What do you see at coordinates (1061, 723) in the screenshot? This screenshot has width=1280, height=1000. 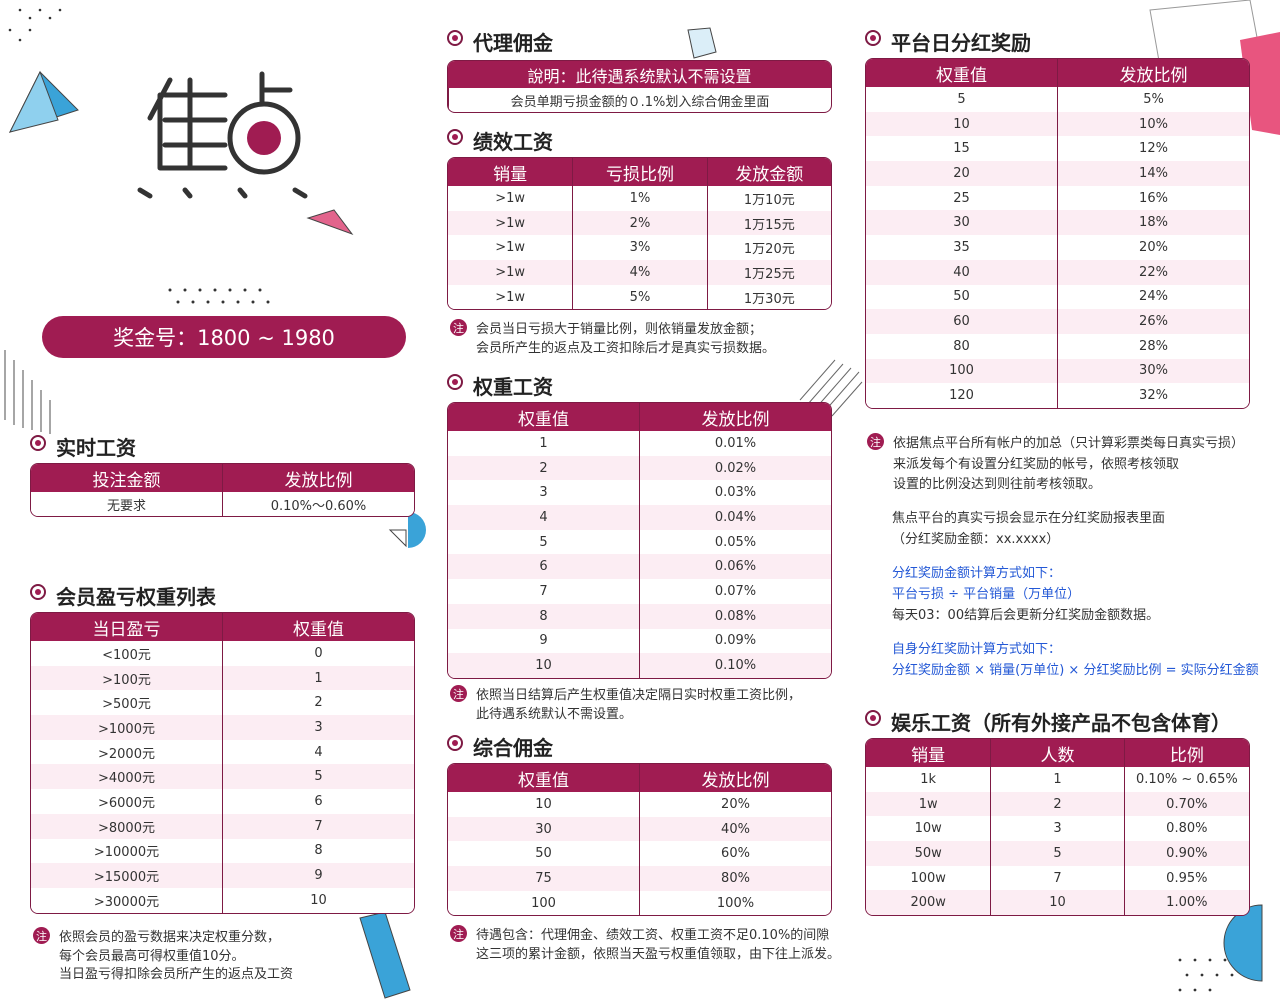 I see `section-title: 娱乐工资（所有外接产品不包含体育）` at bounding box center [1061, 723].